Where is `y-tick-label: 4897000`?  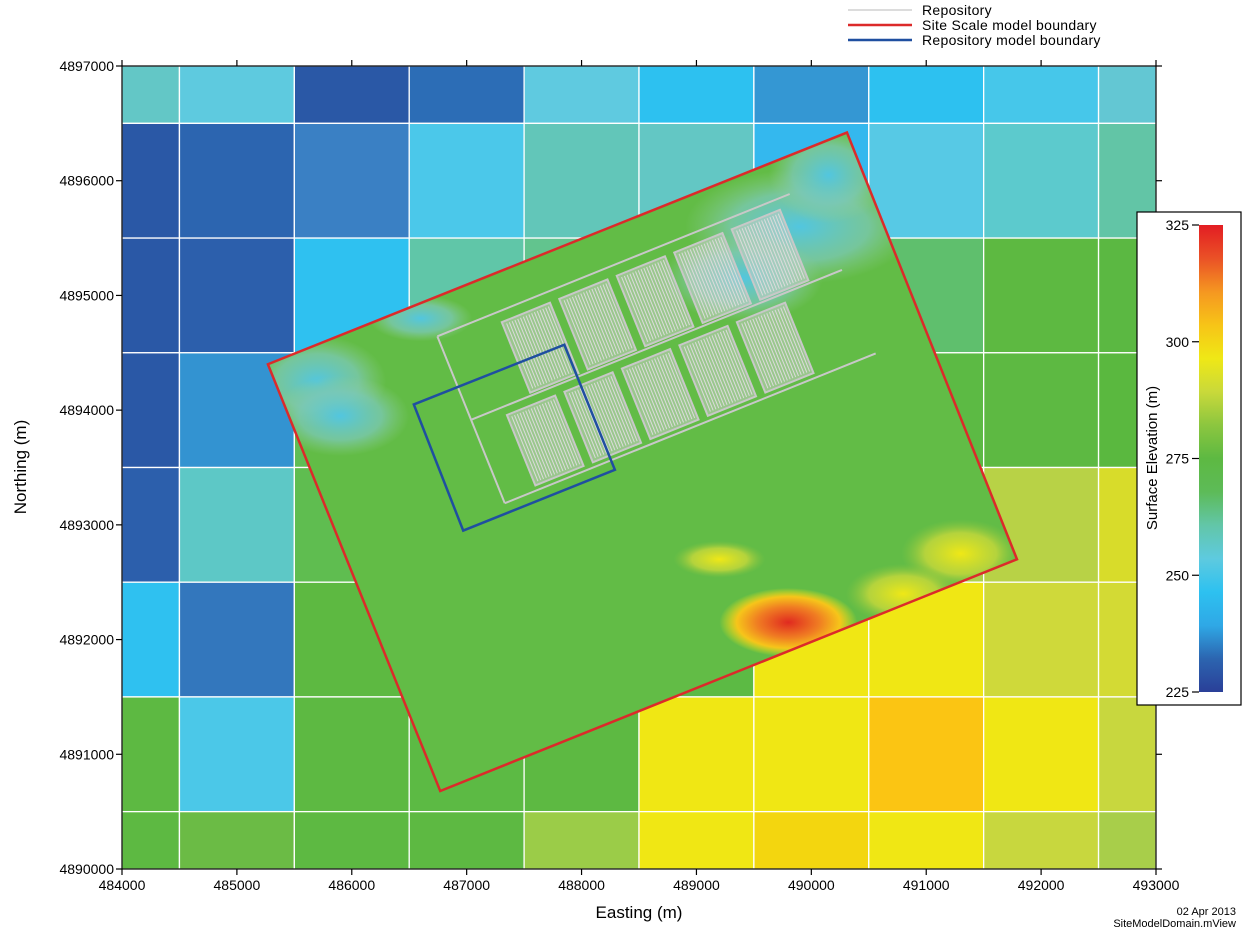
y-tick-label: 4897000 is located at coordinates (86, 66).